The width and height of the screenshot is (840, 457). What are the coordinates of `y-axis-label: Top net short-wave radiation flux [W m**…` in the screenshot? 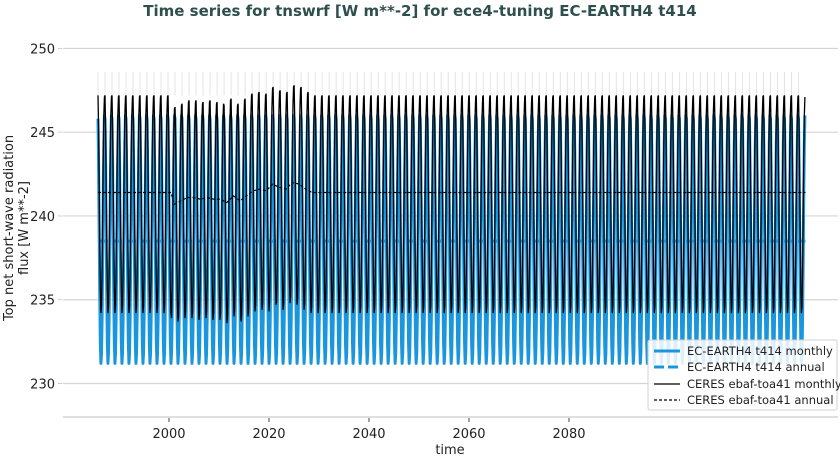 It's located at (17, 228).